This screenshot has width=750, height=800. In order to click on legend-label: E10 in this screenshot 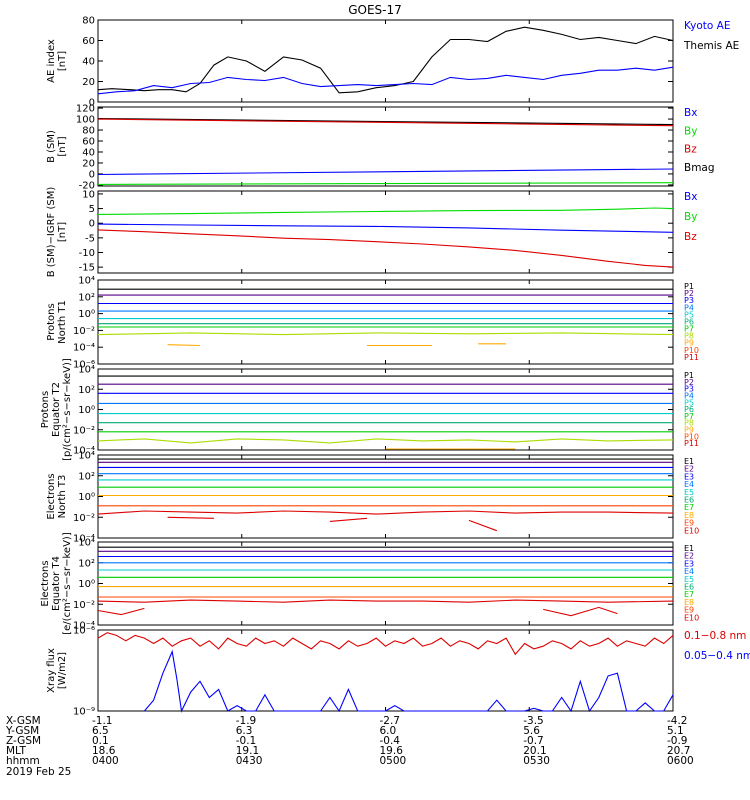, I will do `click(691, 617)`.